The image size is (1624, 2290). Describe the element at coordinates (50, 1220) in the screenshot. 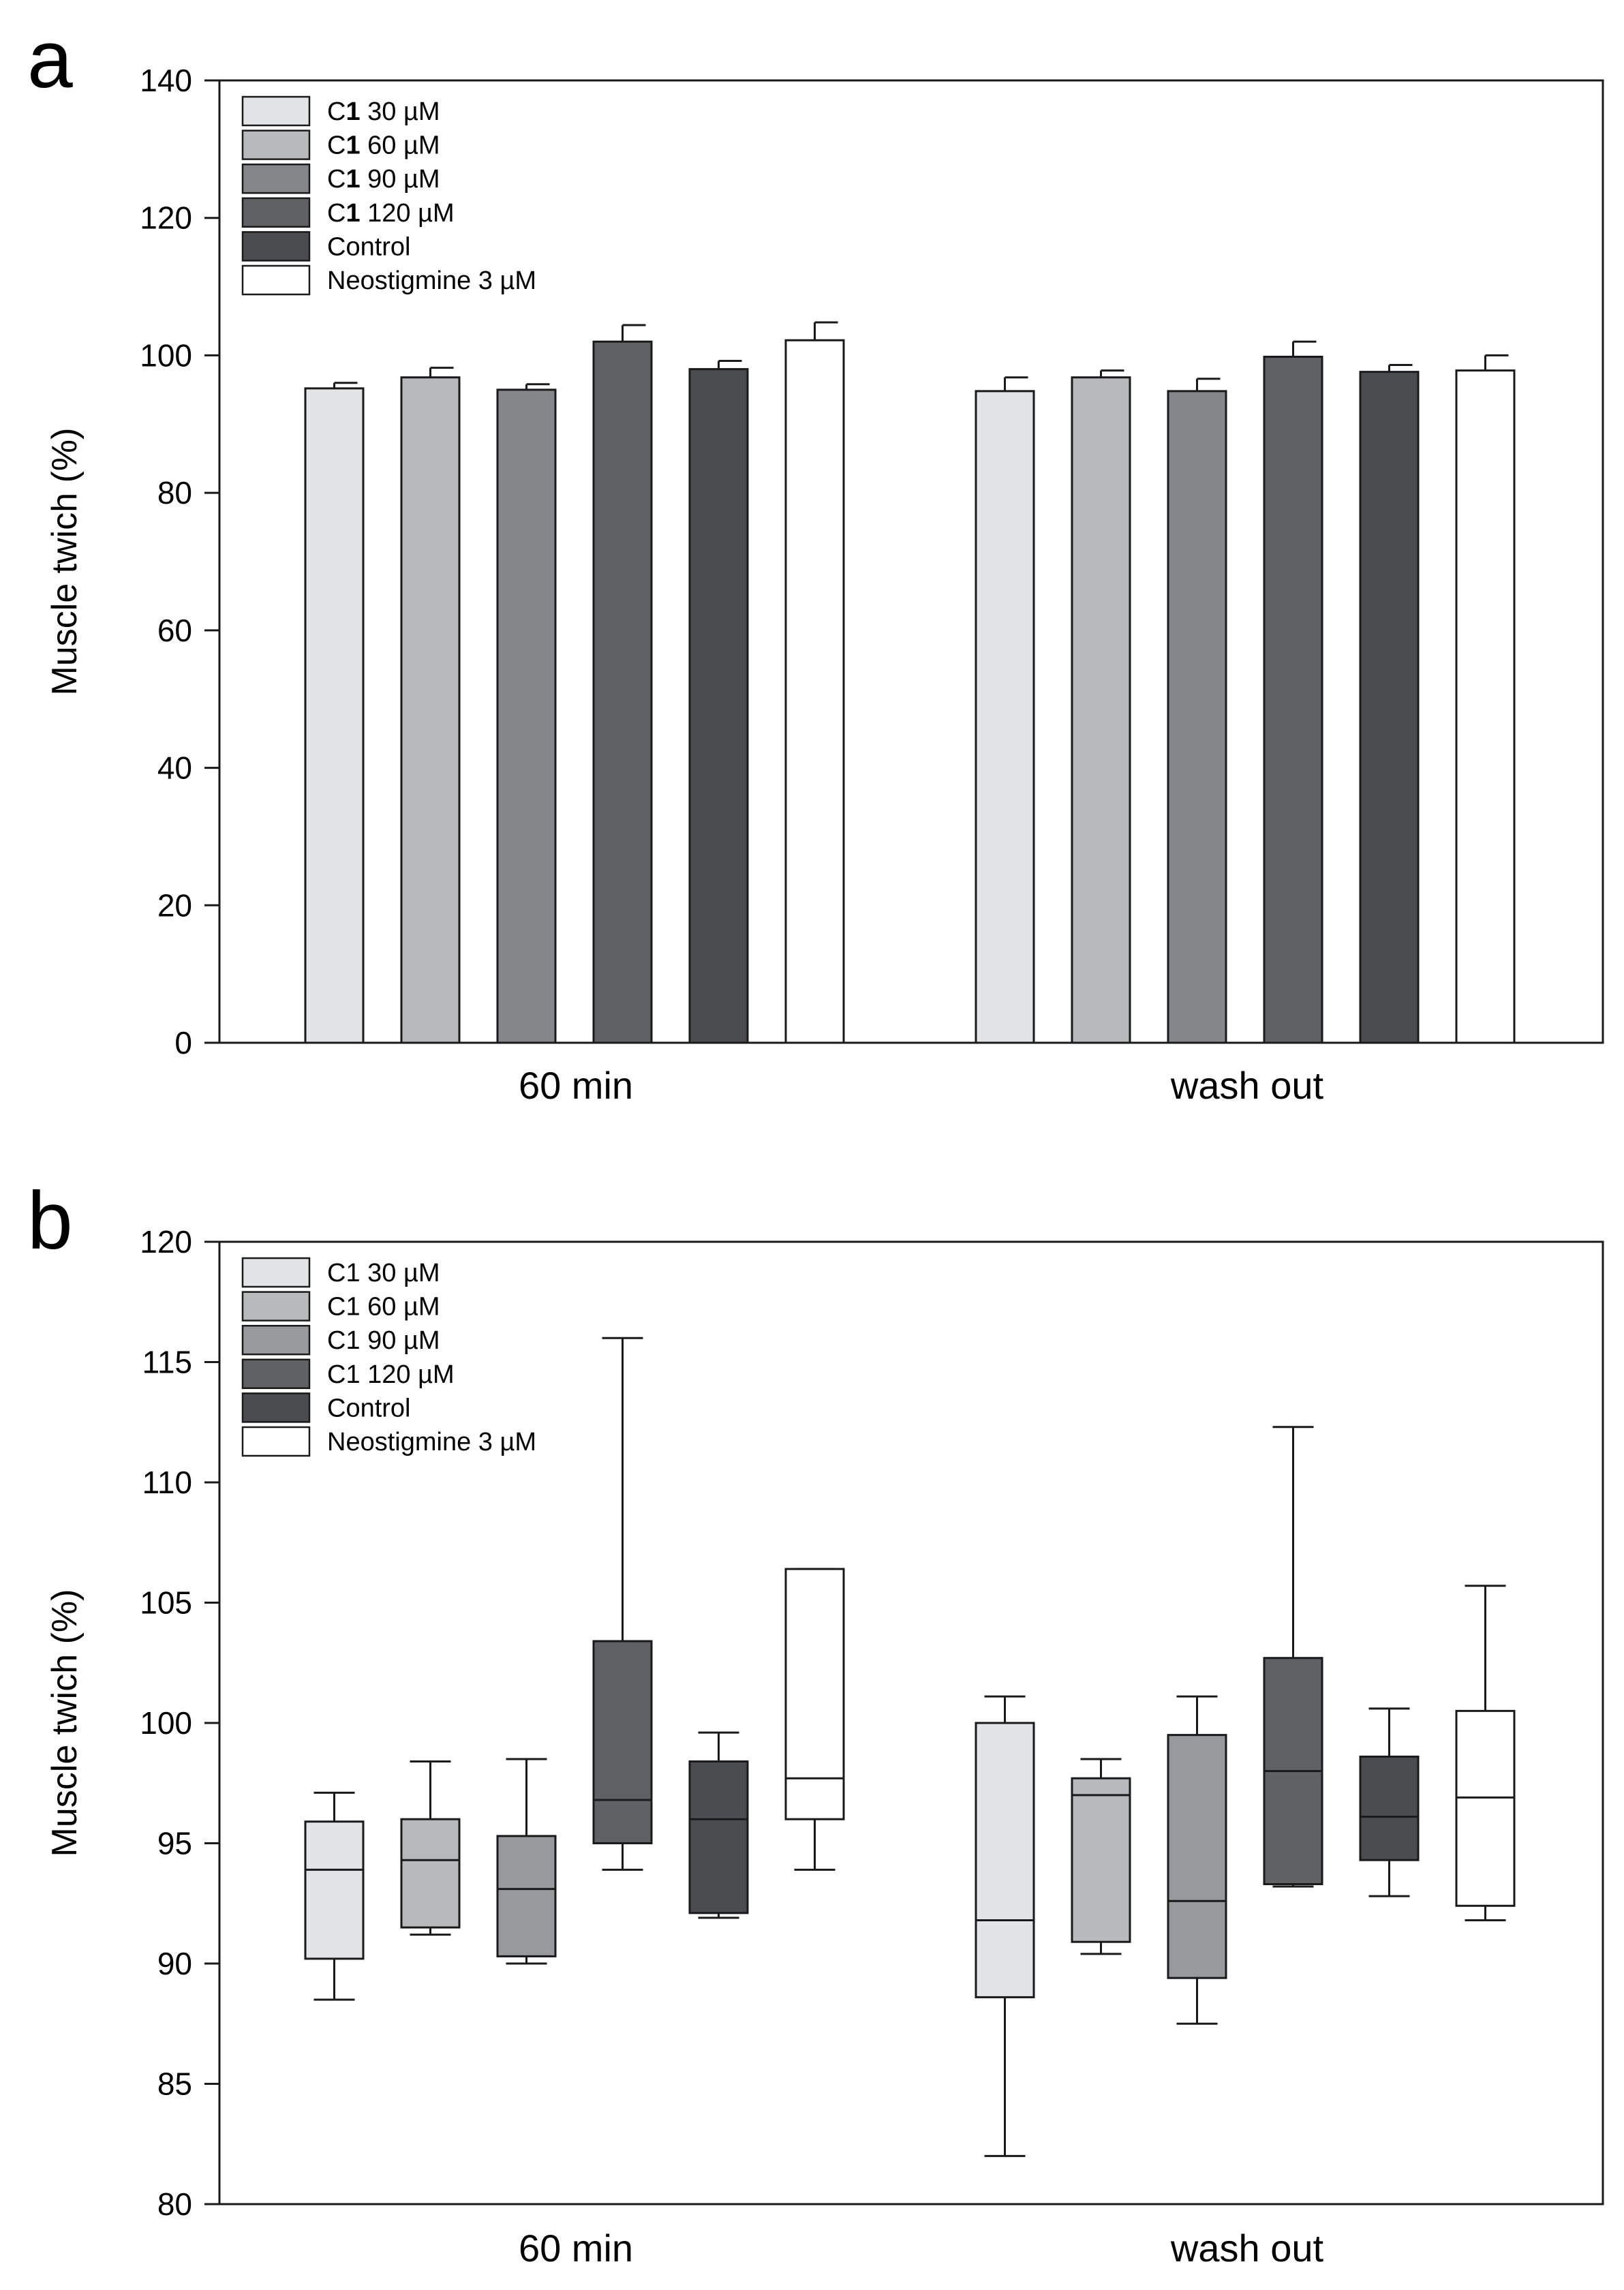

I see `panel-letter: b` at that location.